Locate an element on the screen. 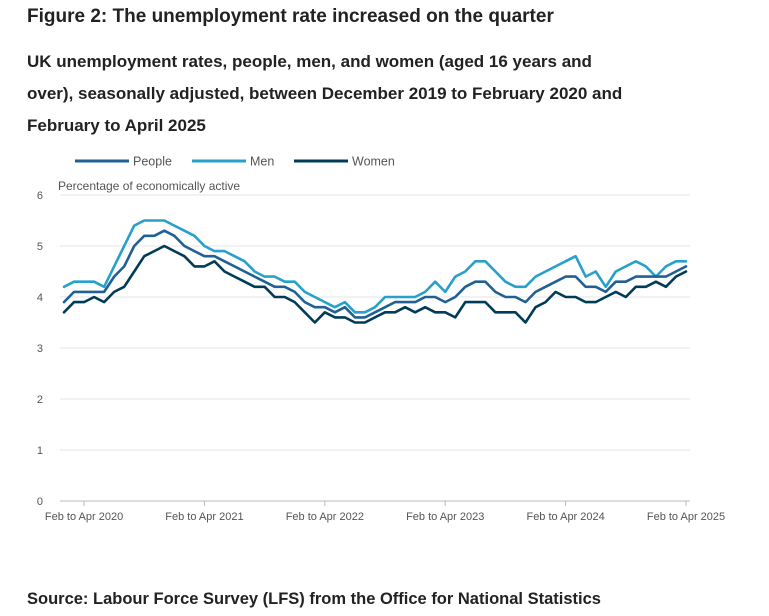  series-line-men is located at coordinates (375, 266).